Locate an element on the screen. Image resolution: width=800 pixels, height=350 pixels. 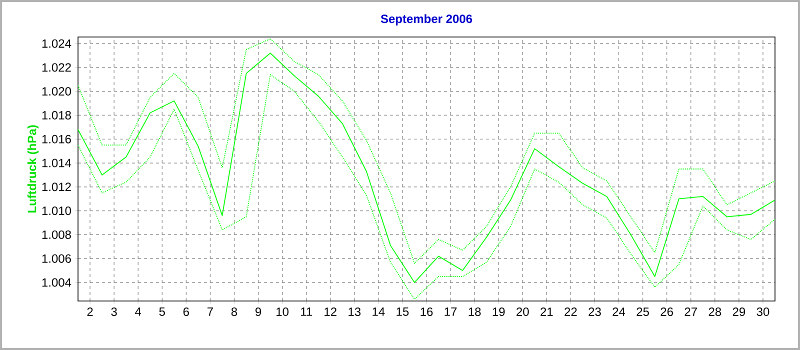
y-tick-label: 1.008 is located at coordinates (56, 234).